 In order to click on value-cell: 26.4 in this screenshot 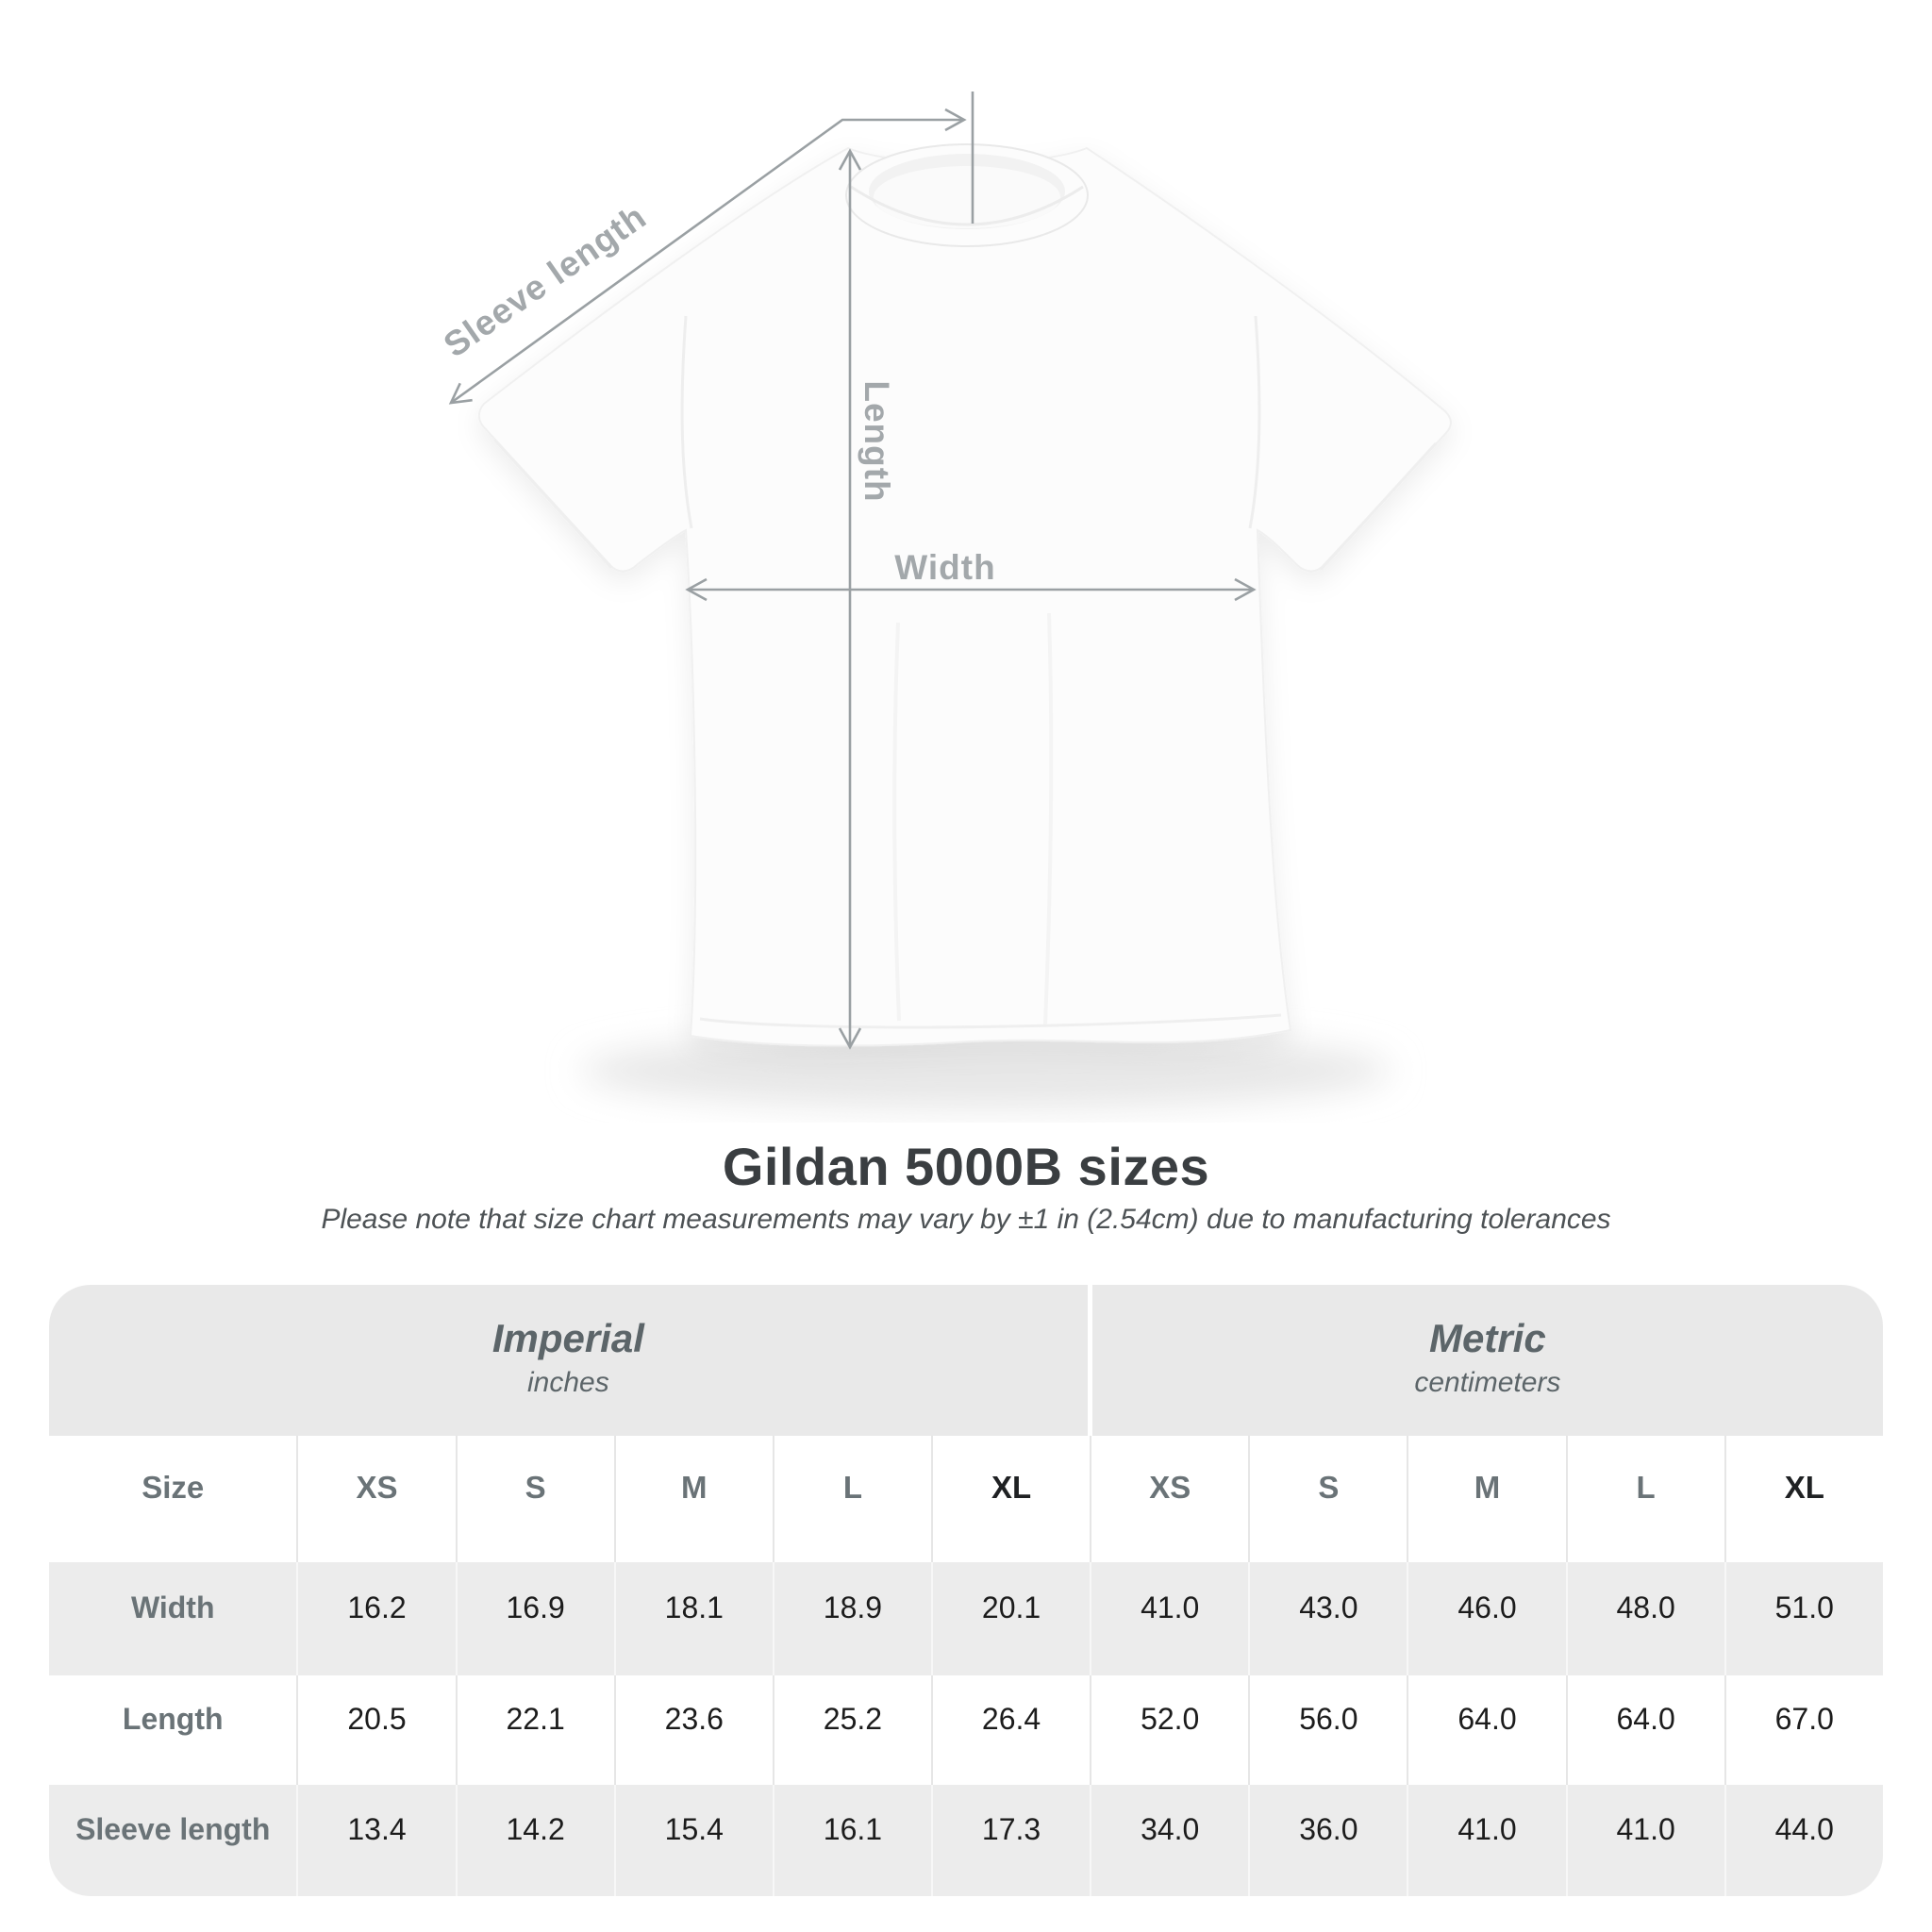, I will do `click(1011, 1730)`.